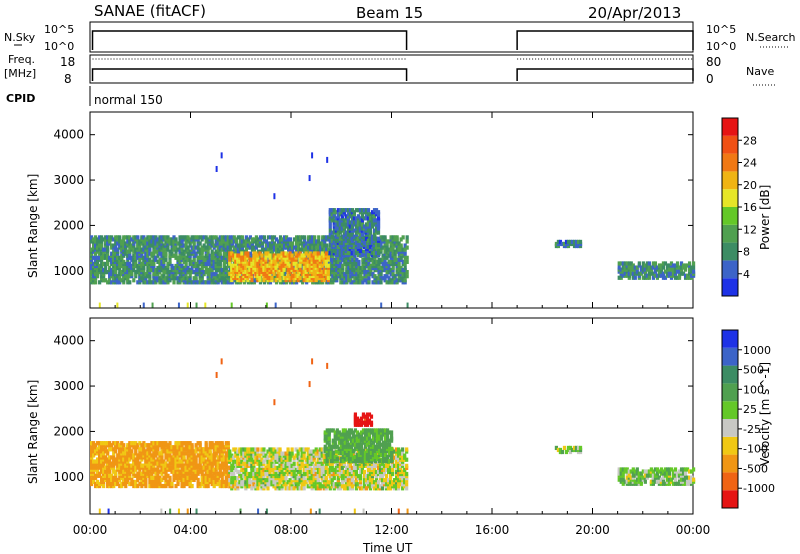 This screenshot has height=554, width=800. What do you see at coordinates (150, 11) in the screenshot?
I see `station-title: SANAE (fitACF)` at bounding box center [150, 11].